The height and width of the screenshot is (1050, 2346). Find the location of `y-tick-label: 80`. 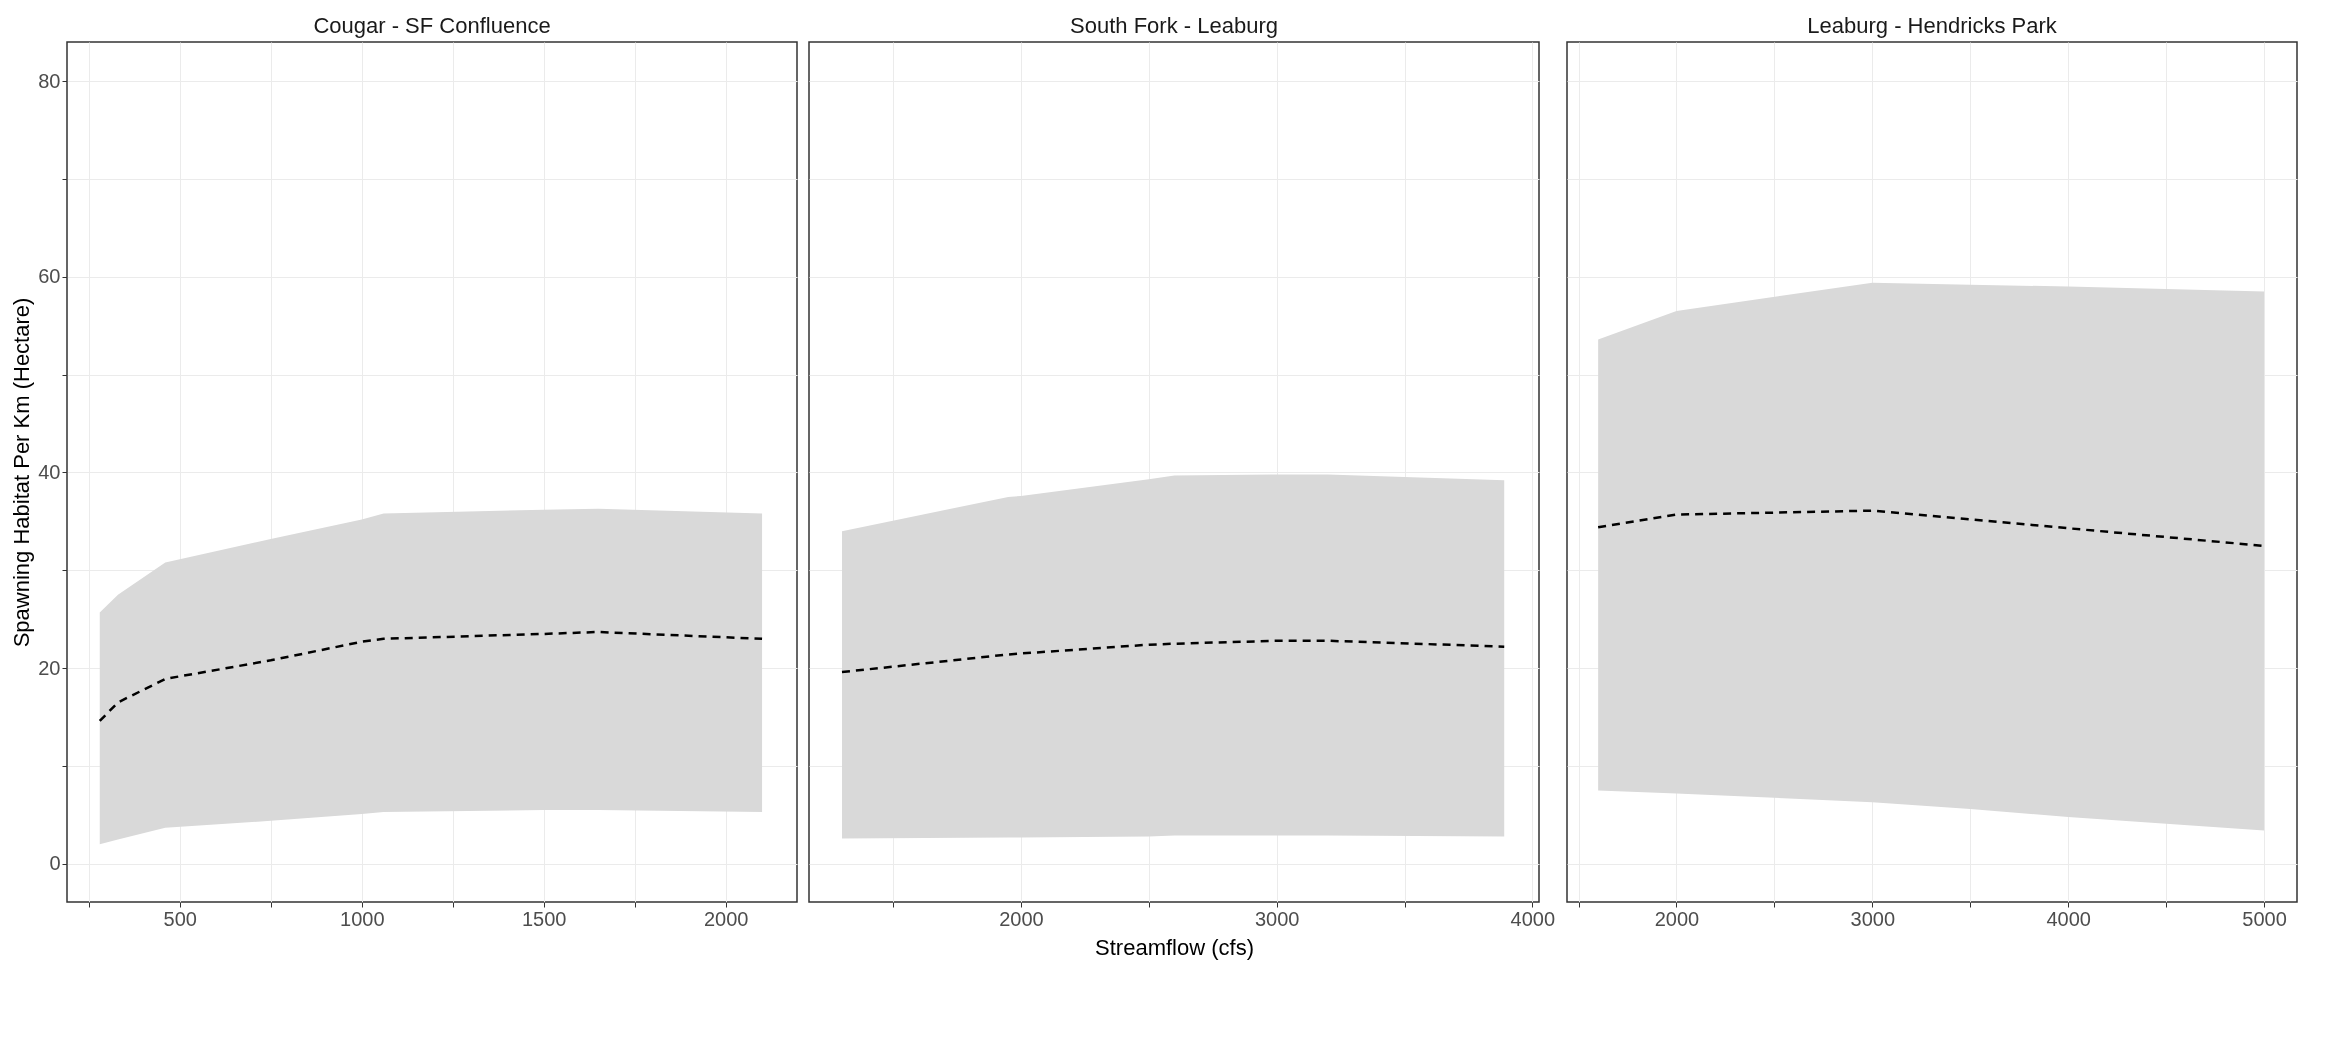

y-tick-label: 80 is located at coordinates (49, 80).